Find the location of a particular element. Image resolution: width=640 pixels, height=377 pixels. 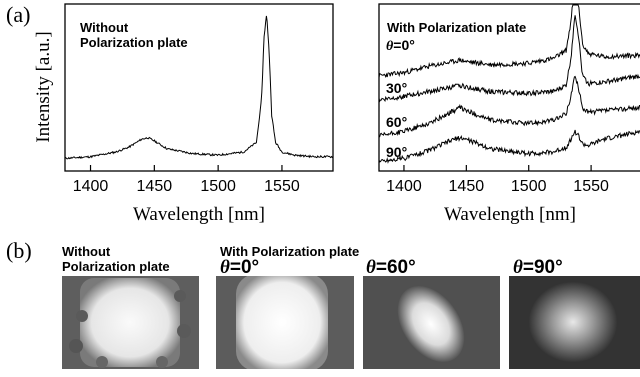

panel-b-label: (b) is located at coordinates (19, 250).